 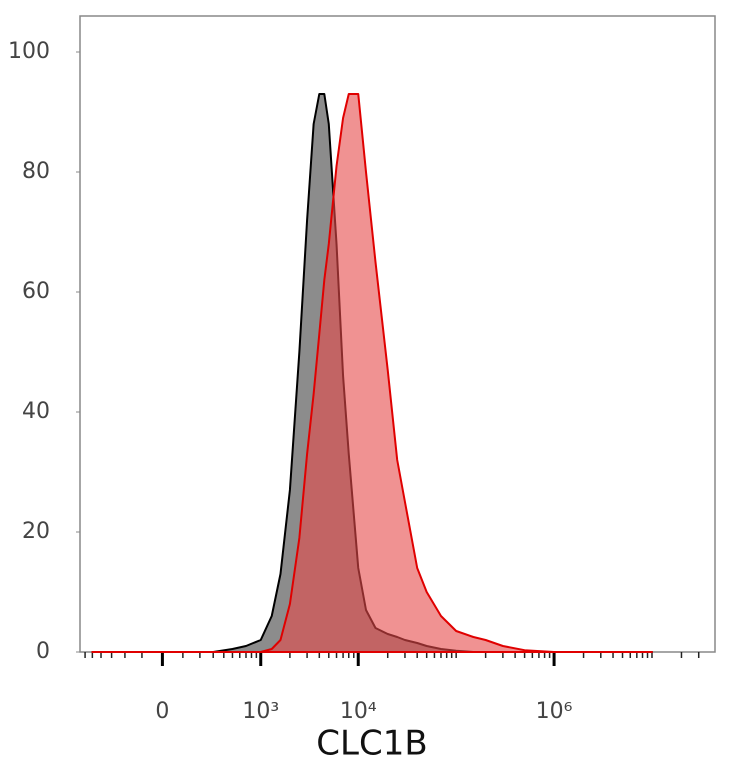 What do you see at coordinates (36, 291) in the screenshot?
I see `y-tick-label: 60` at bounding box center [36, 291].